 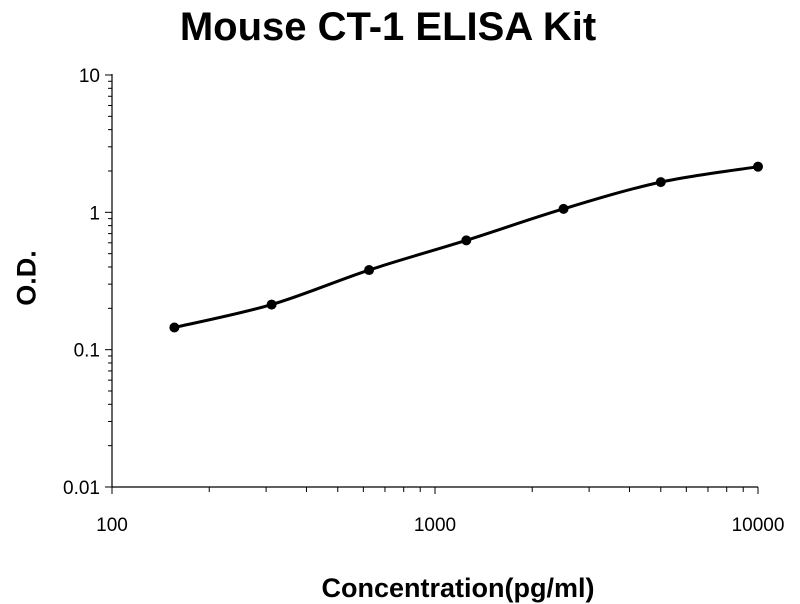 I want to click on chart-title: Mouse CT-1 ELISA Kit, so click(x=388, y=27).